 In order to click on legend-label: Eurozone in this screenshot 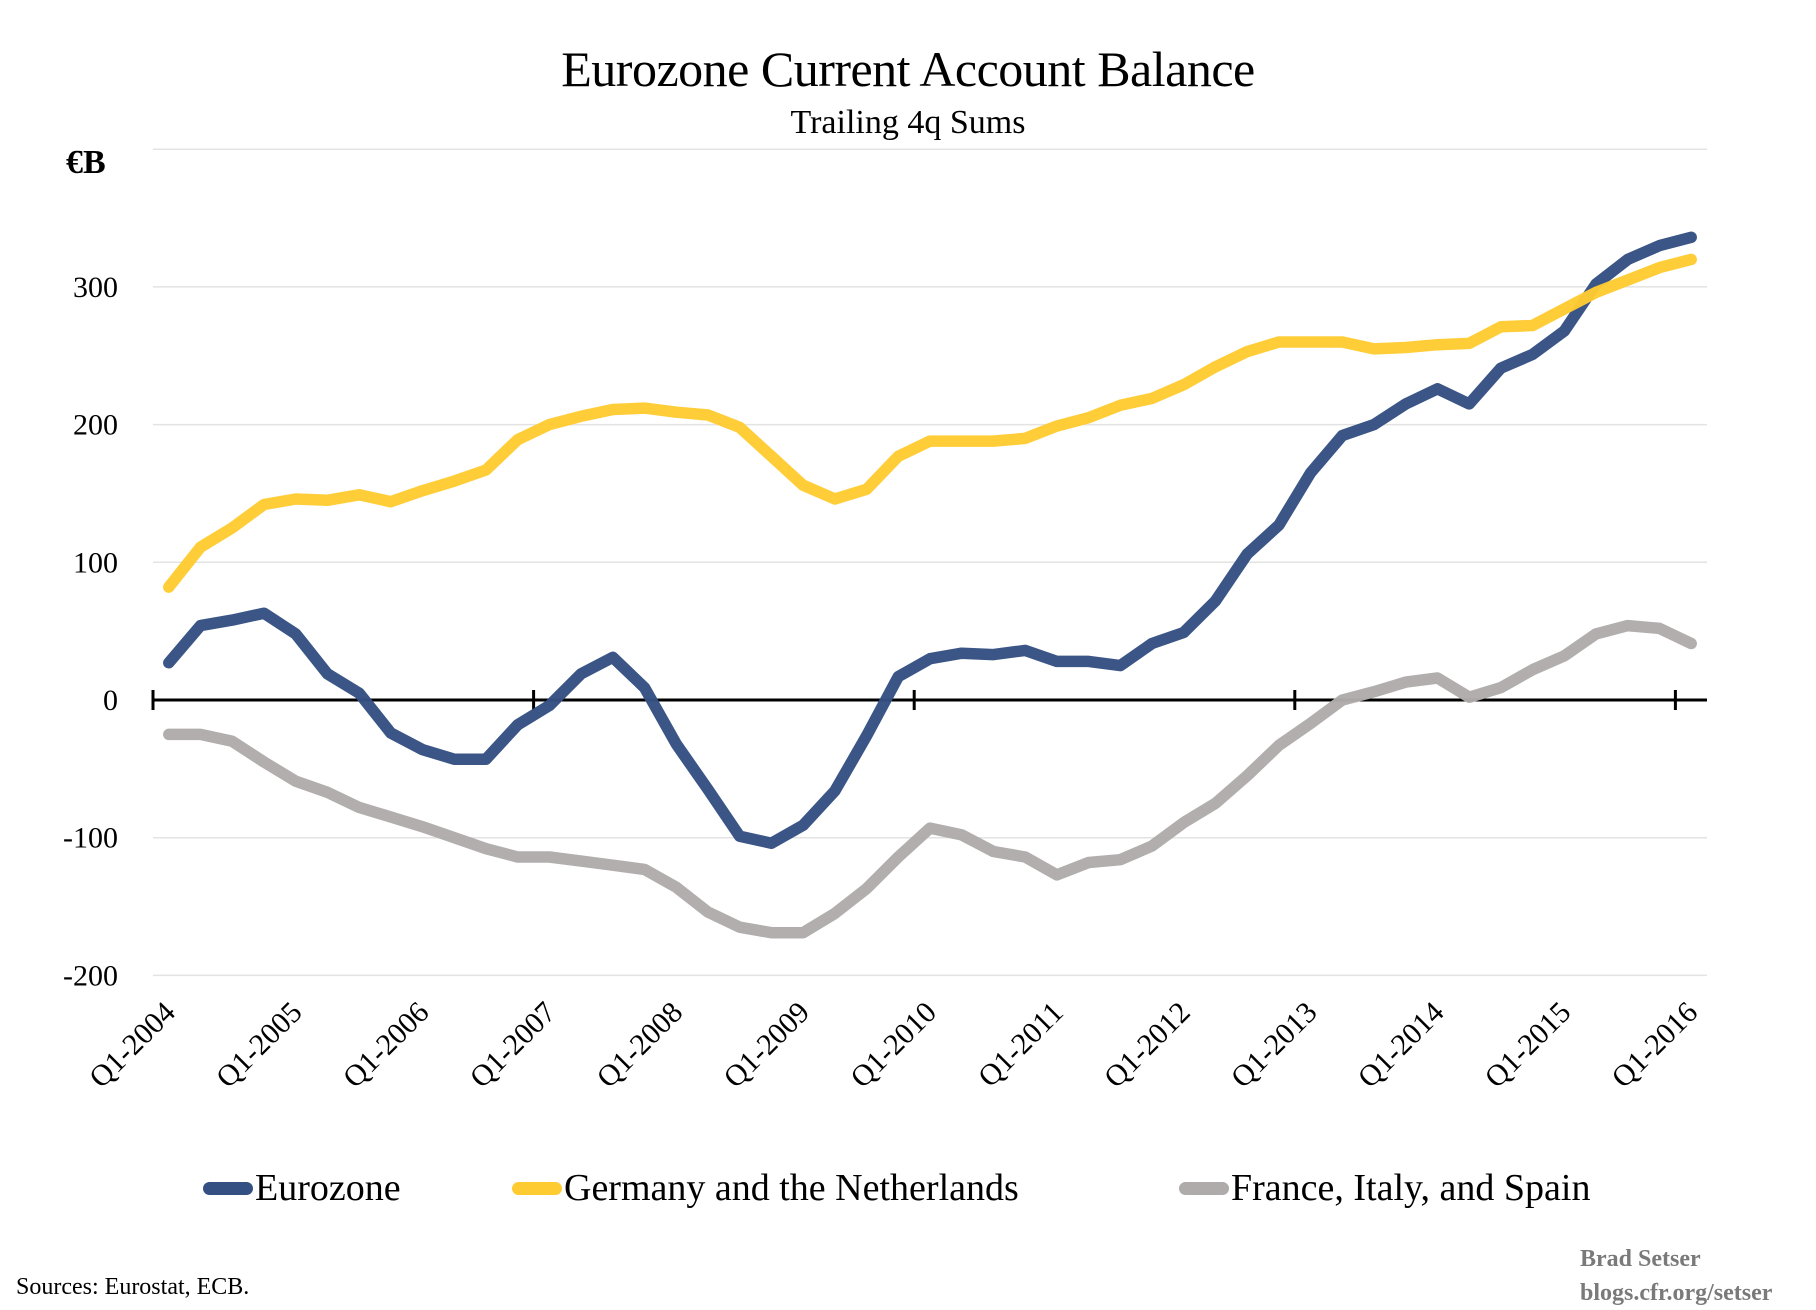, I will do `click(328, 1188)`.